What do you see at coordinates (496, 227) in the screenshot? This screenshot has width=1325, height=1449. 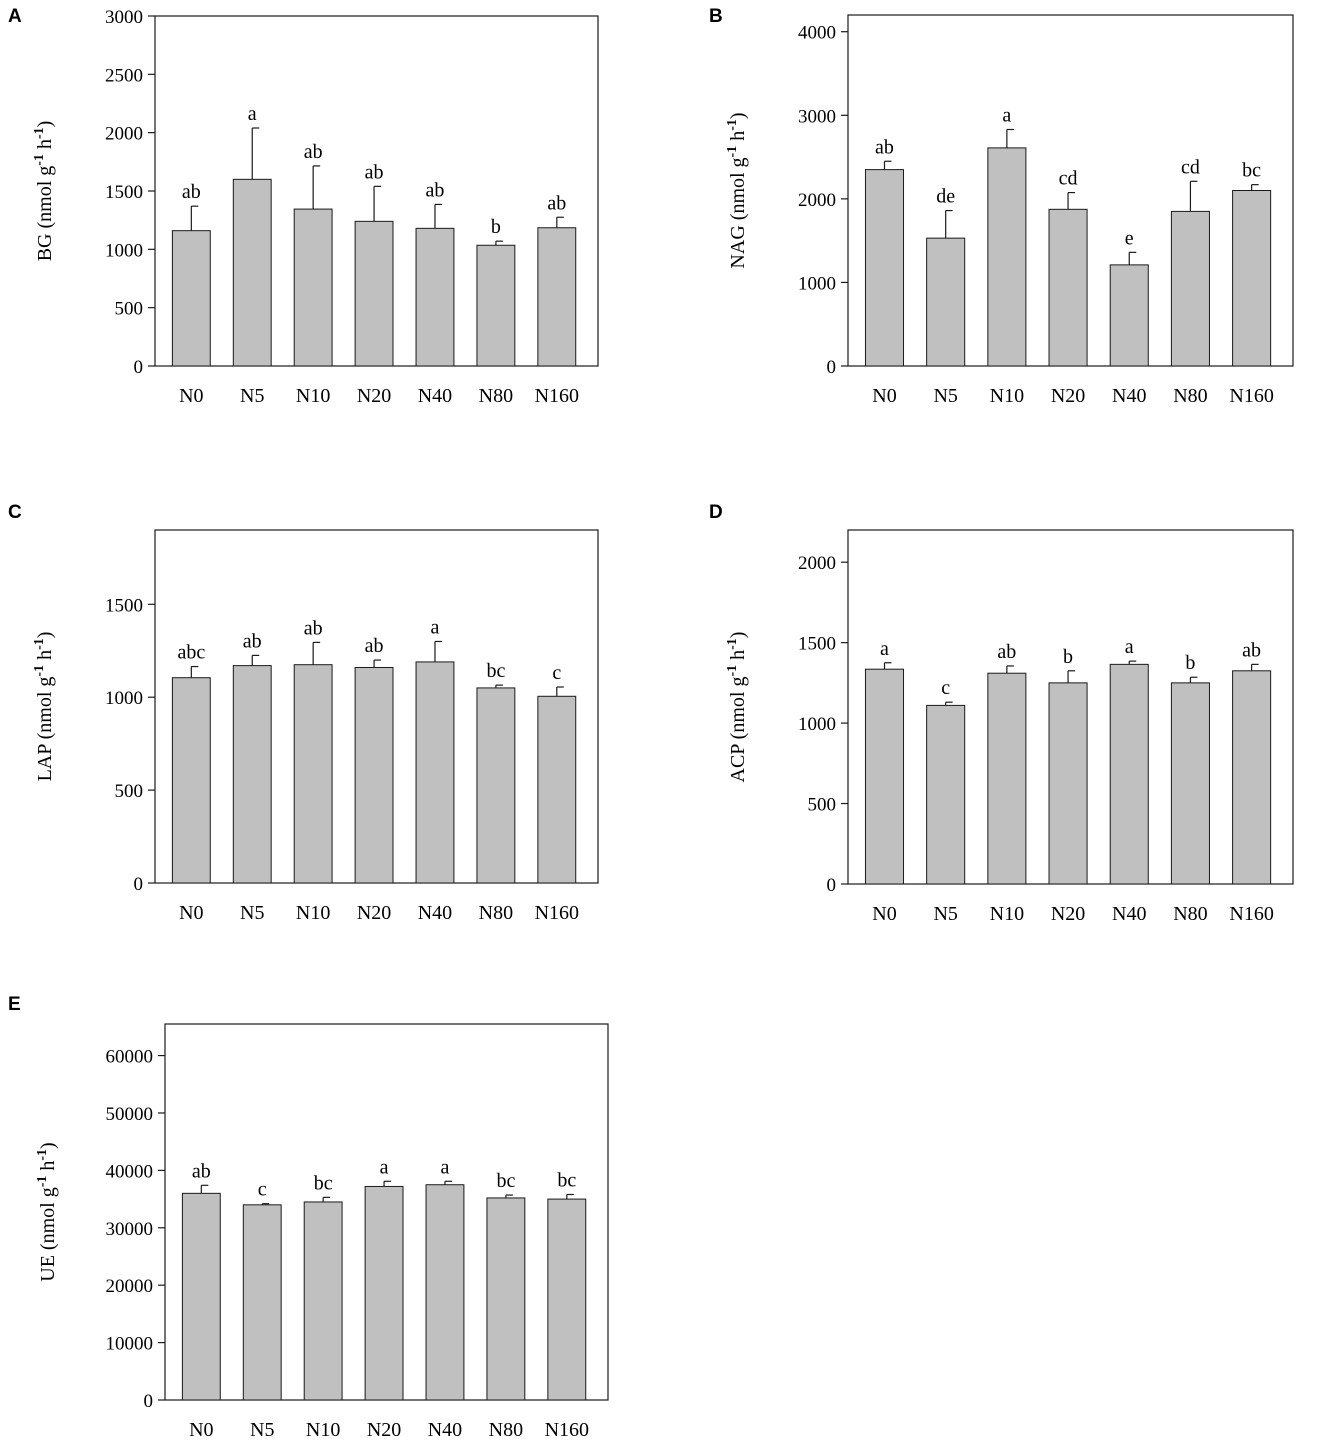 I see `significance-label: b` at bounding box center [496, 227].